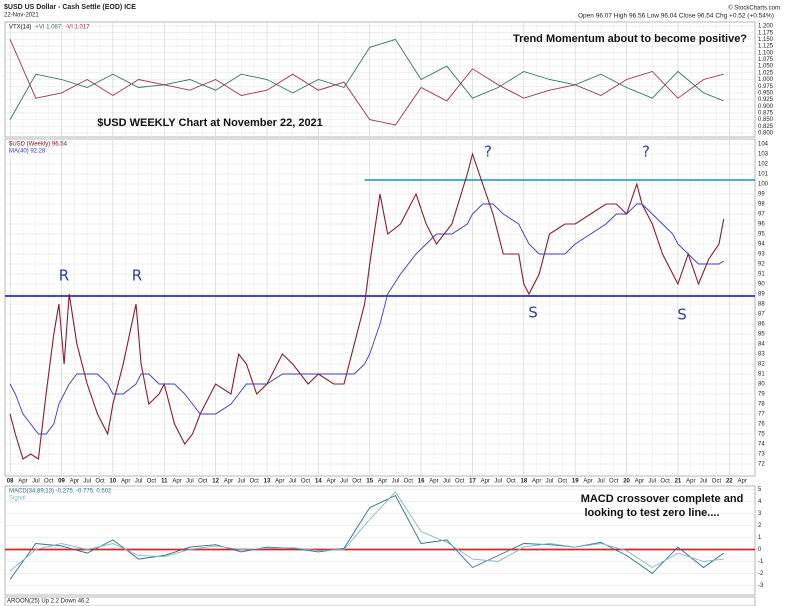 The image size is (785, 606). I want to click on x-tick-label: 20, so click(626, 482).